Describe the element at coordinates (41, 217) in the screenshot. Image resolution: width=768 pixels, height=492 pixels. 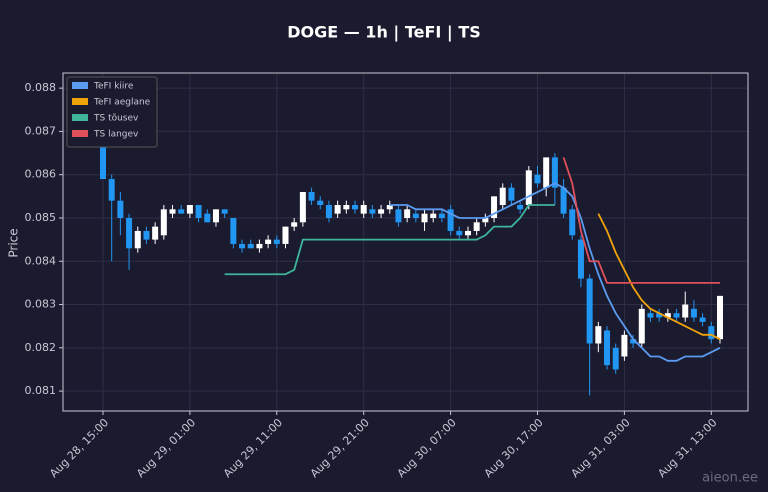
I see `y-tick-label: 0.085` at that location.